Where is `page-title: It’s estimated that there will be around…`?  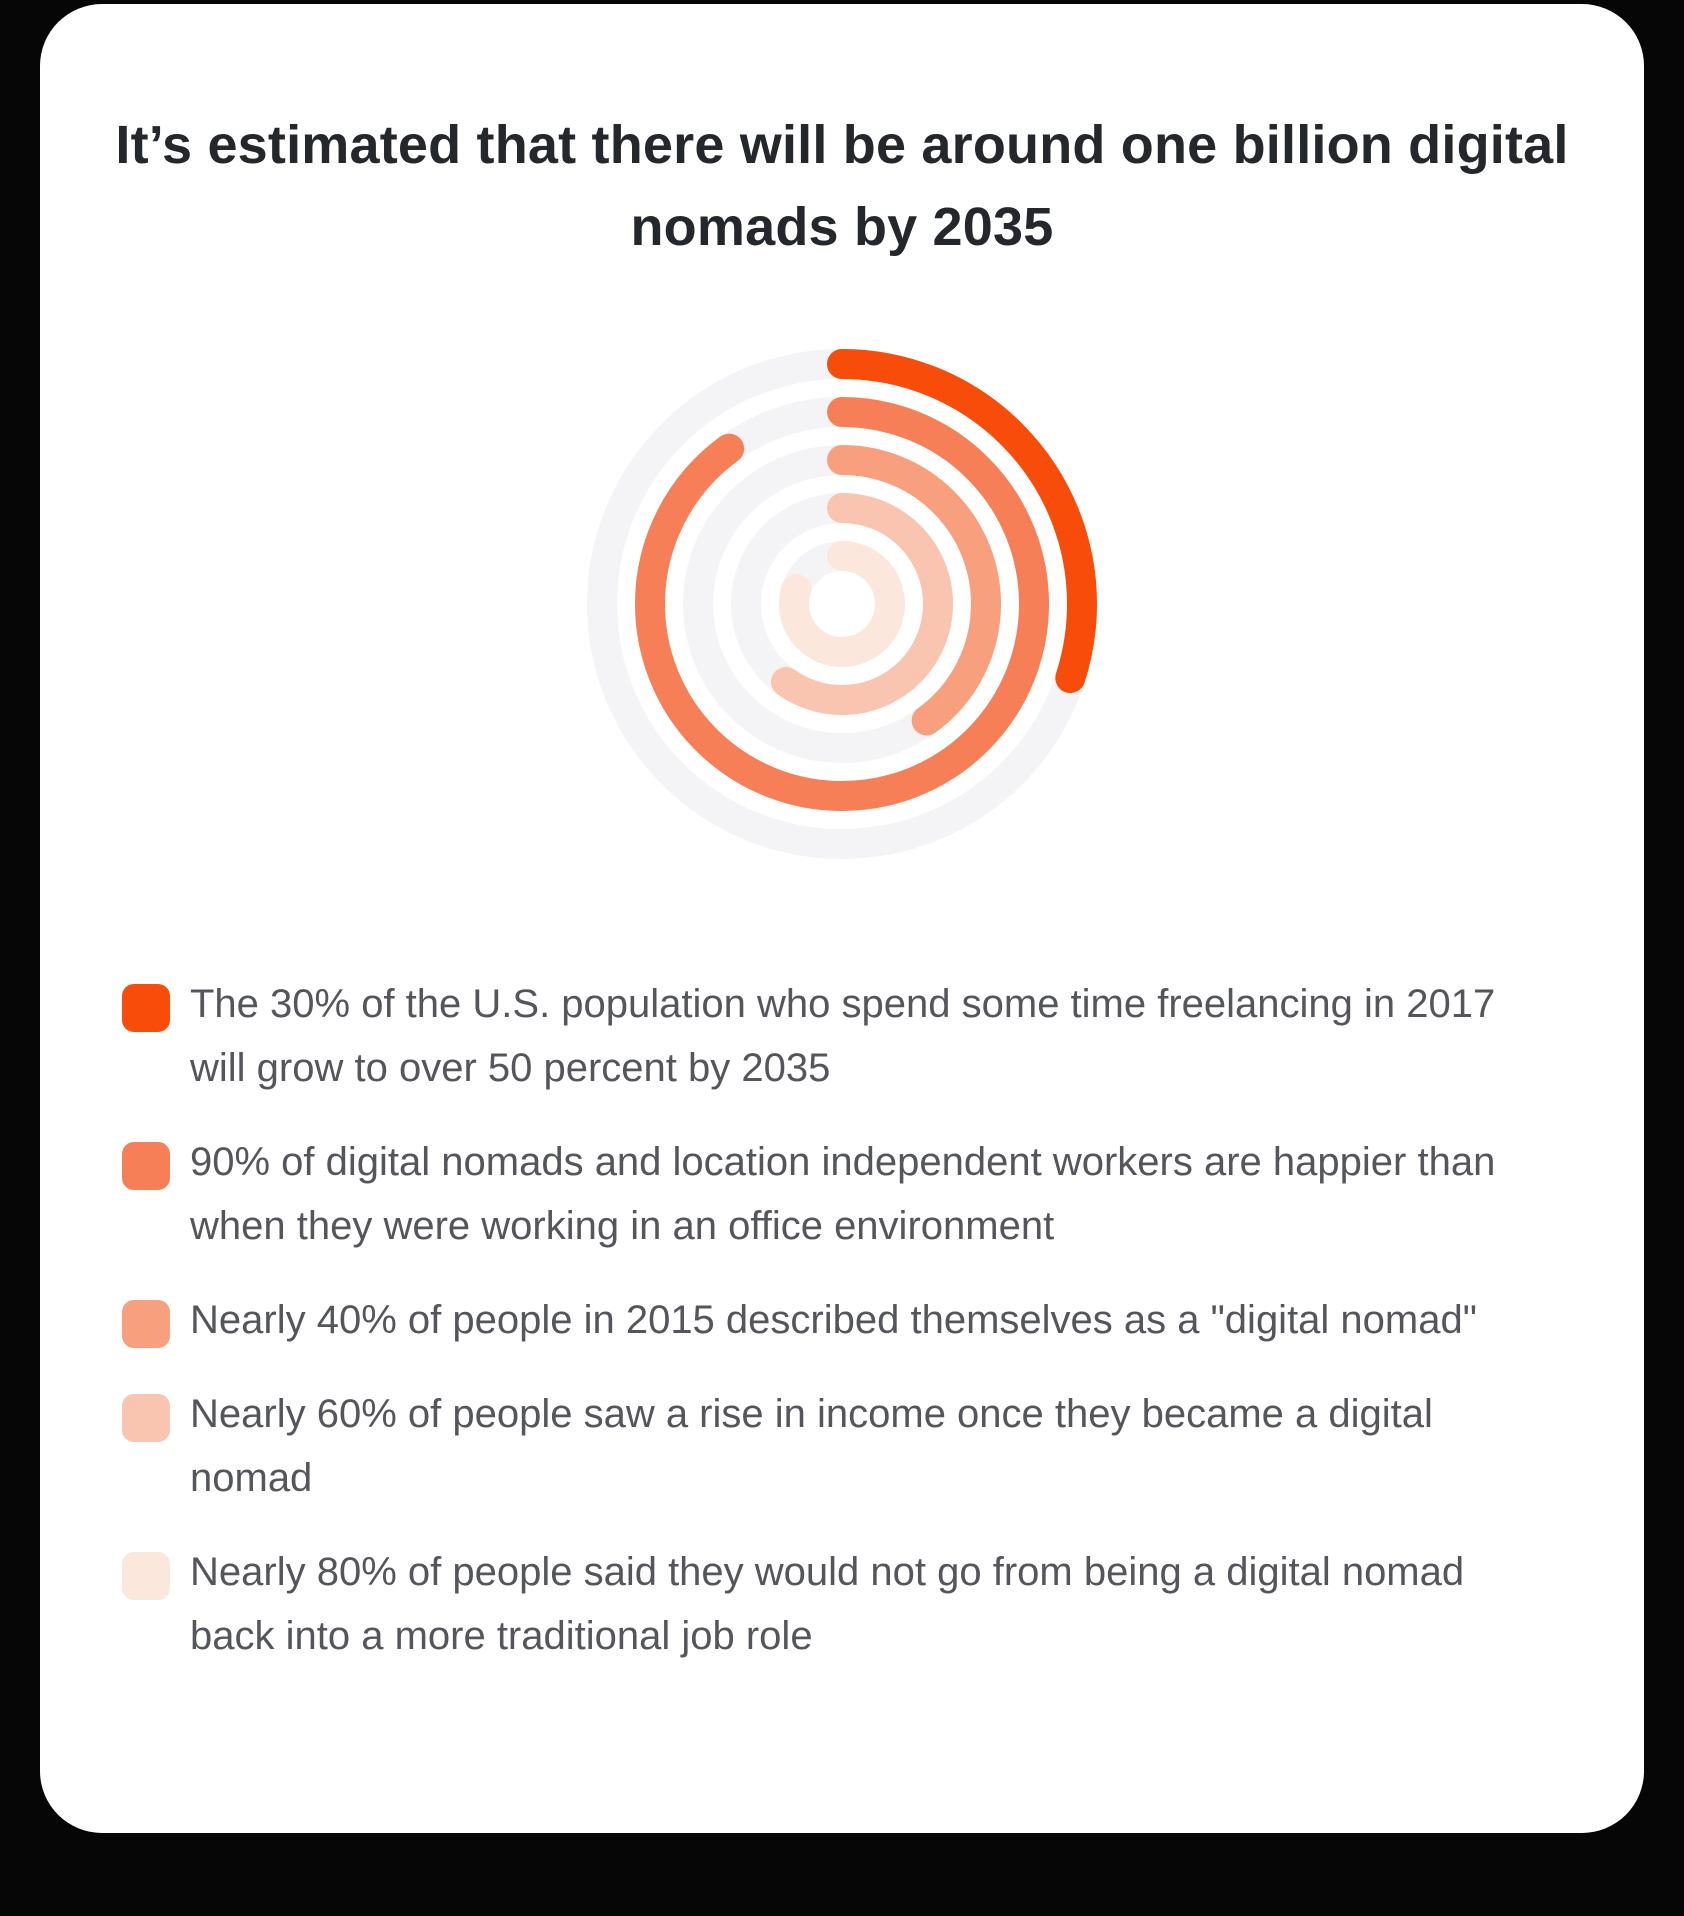 page-title: It’s estimated that there will be around… is located at coordinates (842, 186).